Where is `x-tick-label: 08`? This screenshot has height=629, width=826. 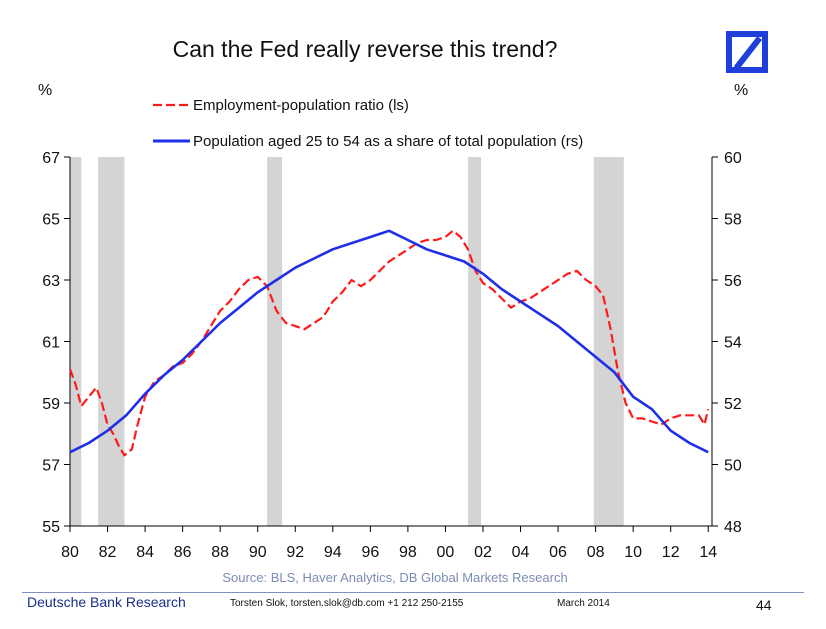 x-tick-label: 08 is located at coordinates (596, 552).